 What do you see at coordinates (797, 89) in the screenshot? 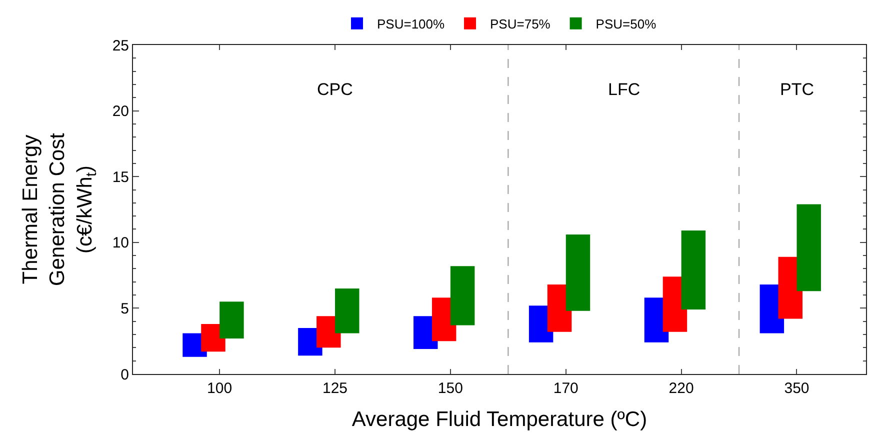
I see `annotation: PTC` at bounding box center [797, 89].